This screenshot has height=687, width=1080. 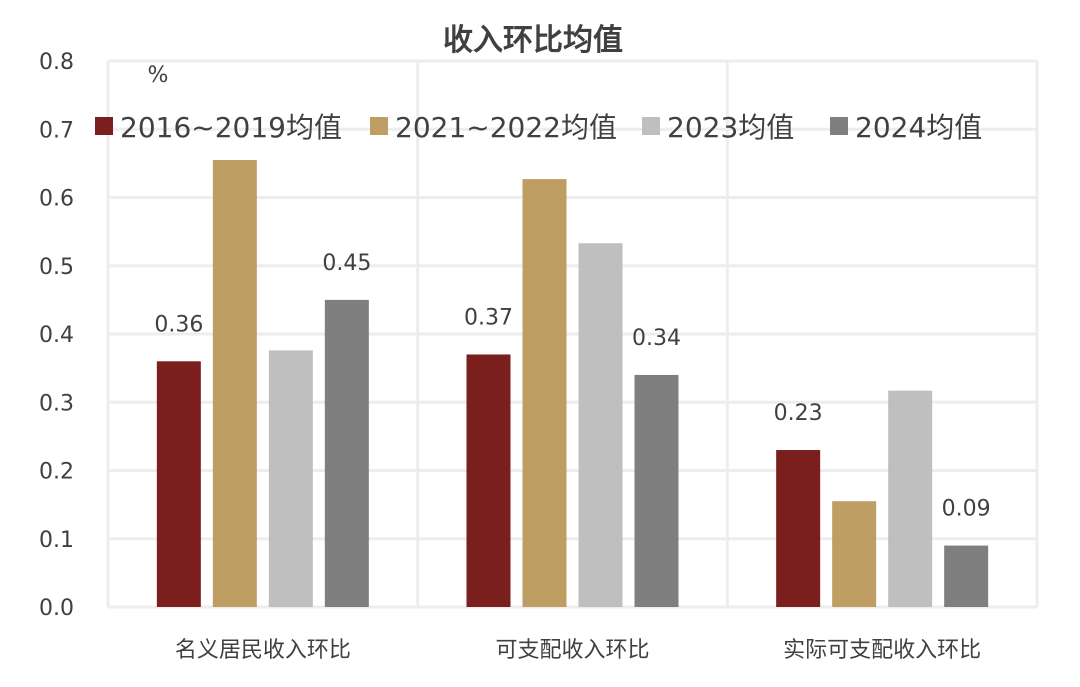 What do you see at coordinates (730, 127) in the screenshot?
I see `legend-label: 2023均值` at bounding box center [730, 127].